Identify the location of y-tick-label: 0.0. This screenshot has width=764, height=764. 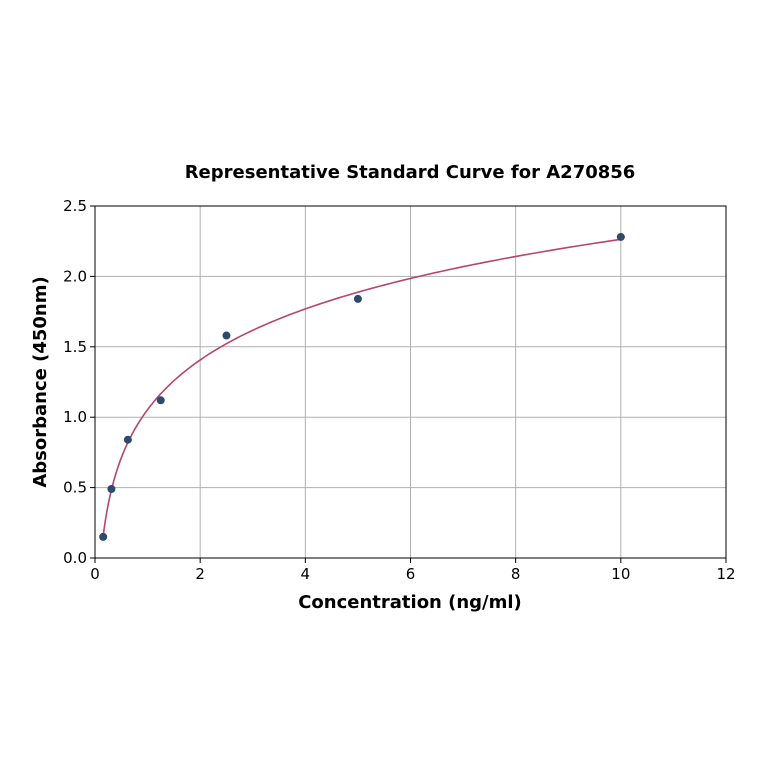
(75, 558).